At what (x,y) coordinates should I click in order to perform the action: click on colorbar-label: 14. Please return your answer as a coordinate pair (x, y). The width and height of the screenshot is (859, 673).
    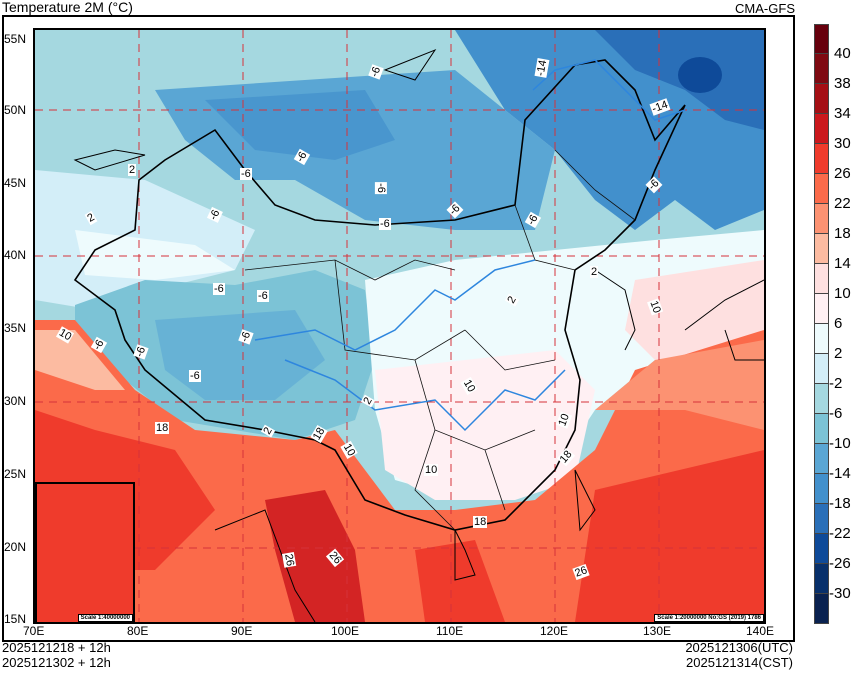
    Looking at the image, I should click on (842, 263).